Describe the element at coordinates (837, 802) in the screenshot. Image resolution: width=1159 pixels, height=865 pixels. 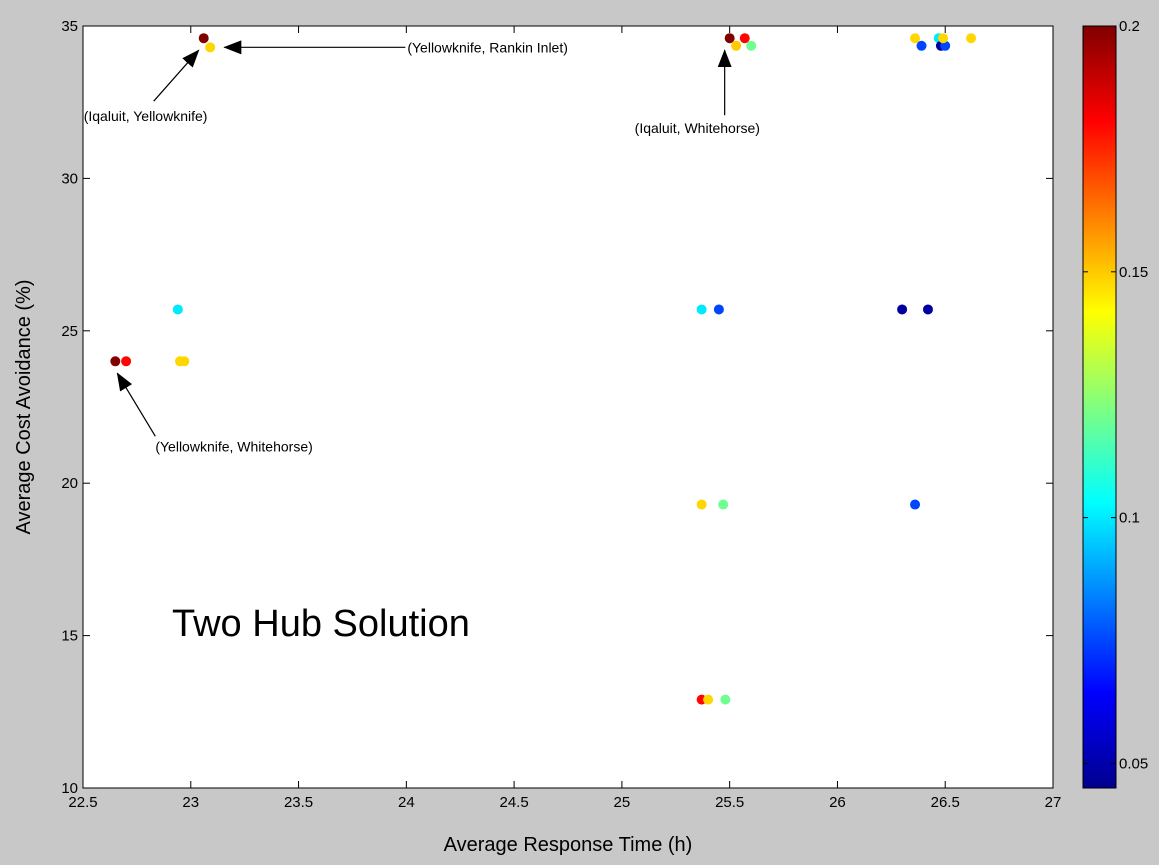
I see `x-tick-label: 26` at that location.